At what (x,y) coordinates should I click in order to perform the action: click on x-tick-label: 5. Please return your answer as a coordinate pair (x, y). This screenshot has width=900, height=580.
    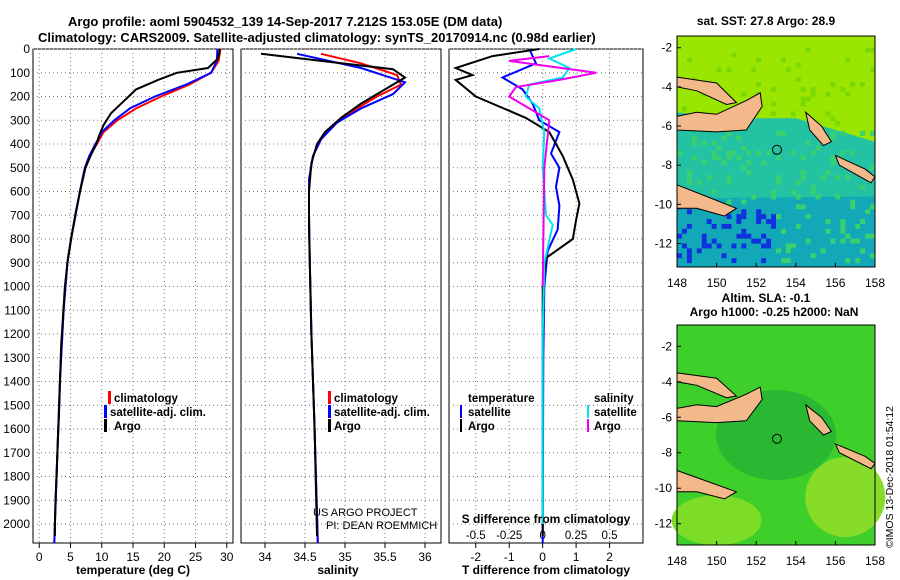
    Looking at the image, I should click on (70, 557).